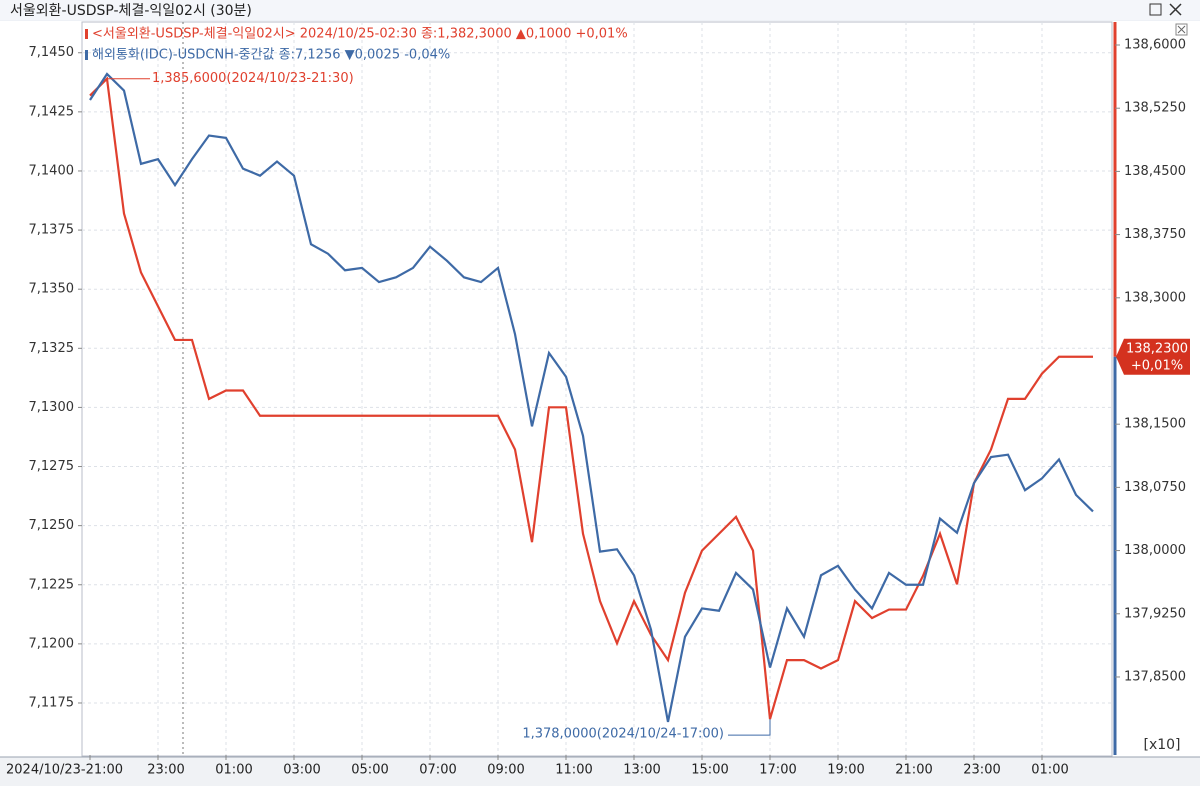 The width and height of the screenshot is (1200, 790). Describe the element at coordinates (1155, 424) in the screenshot. I see `y2-tick-label: 138,1500` at that location.